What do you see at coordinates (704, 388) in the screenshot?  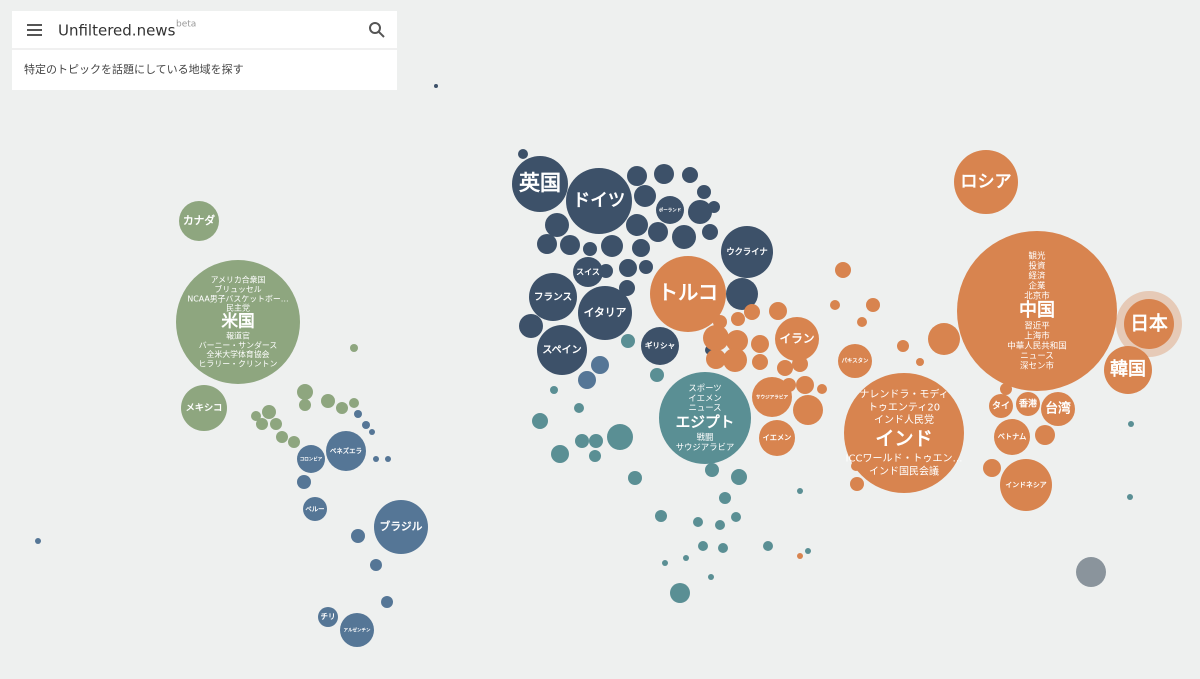 I see `topic-label: スポーツ` at bounding box center [704, 388].